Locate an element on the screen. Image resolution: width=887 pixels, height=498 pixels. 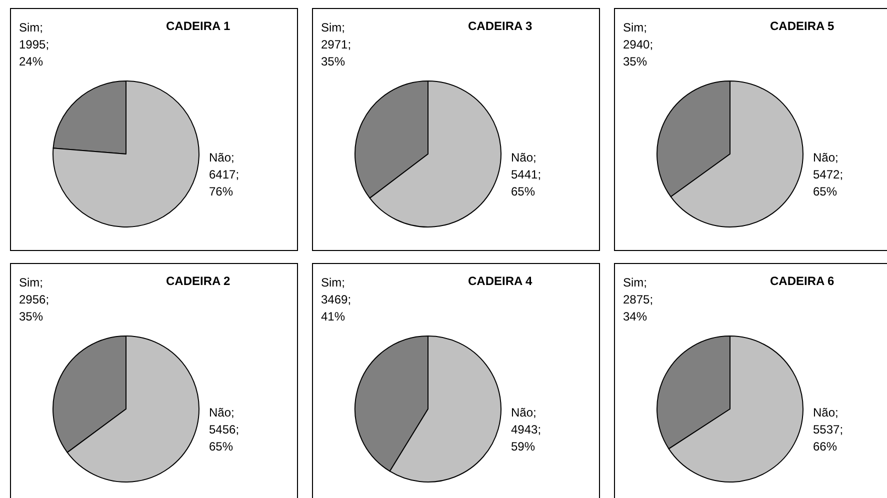
slice-label: Sim; 2940; 35% is located at coordinates (638, 44).